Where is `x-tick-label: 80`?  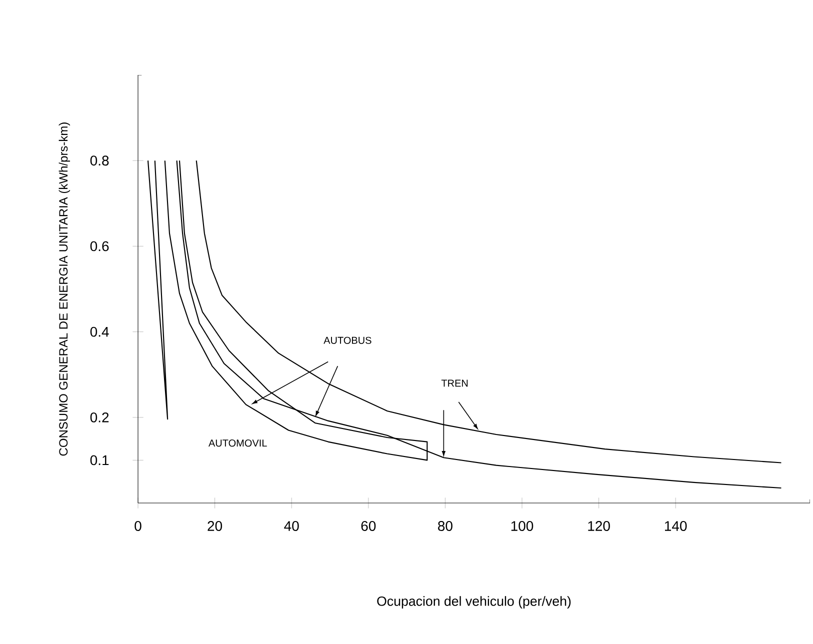
x-tick-label: 80 is located at coordinates (445, 526).